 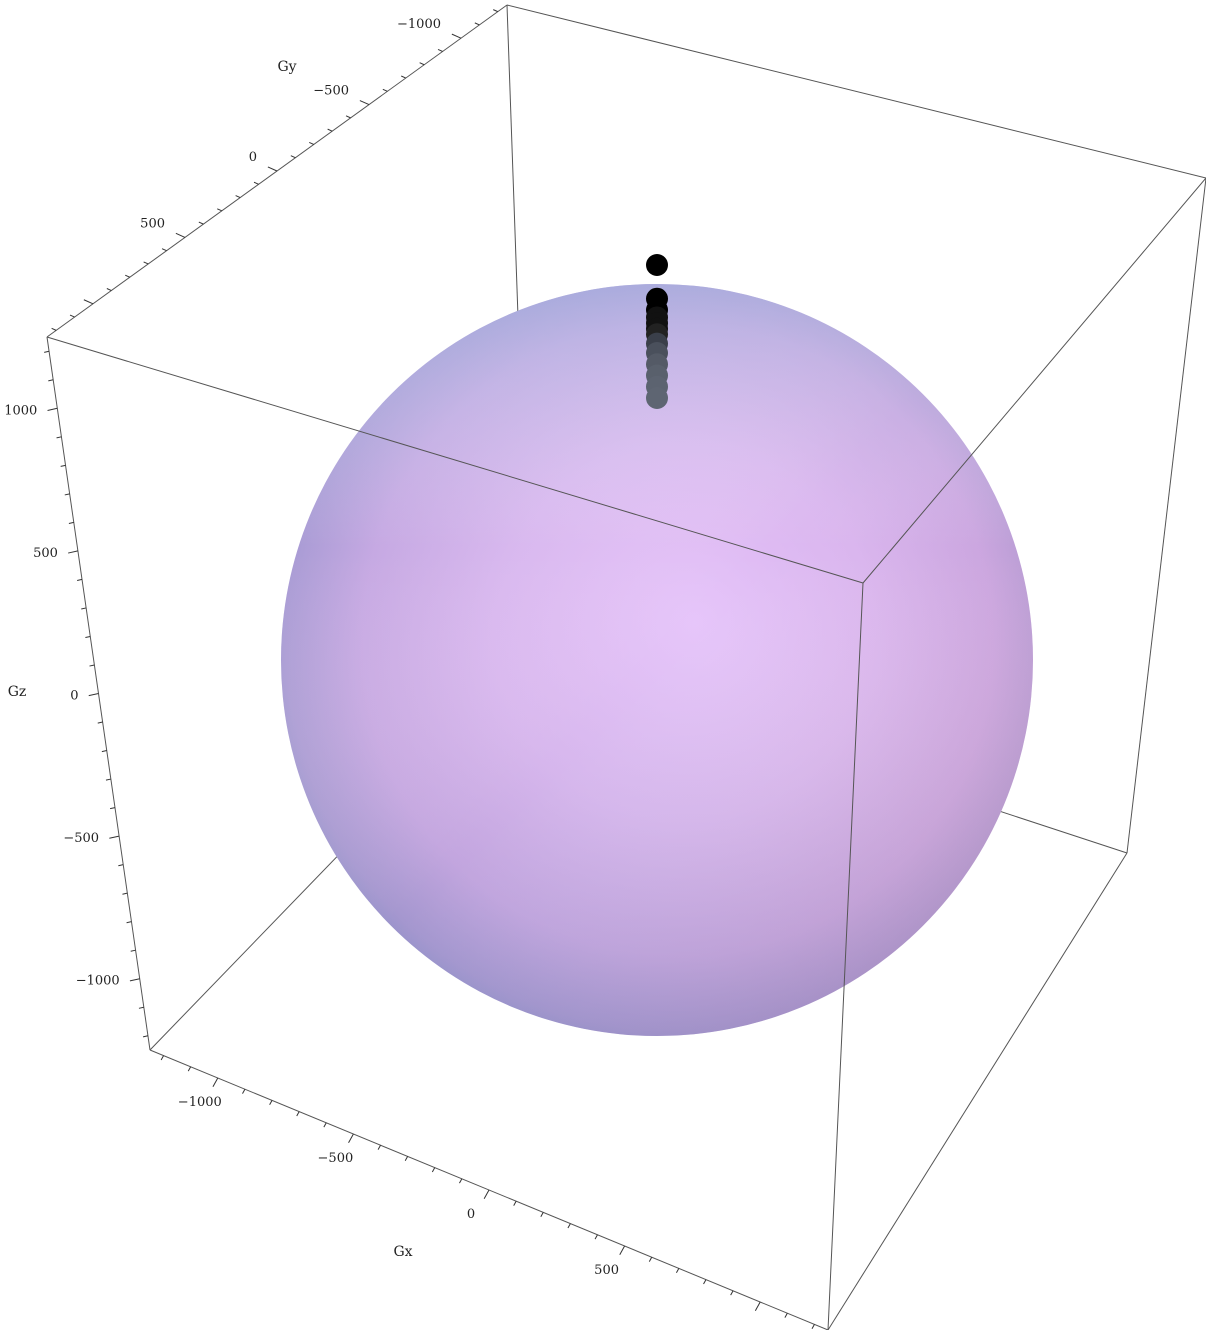 I want to click on x-axis-label: Gx, so click(x=402, y=1252).